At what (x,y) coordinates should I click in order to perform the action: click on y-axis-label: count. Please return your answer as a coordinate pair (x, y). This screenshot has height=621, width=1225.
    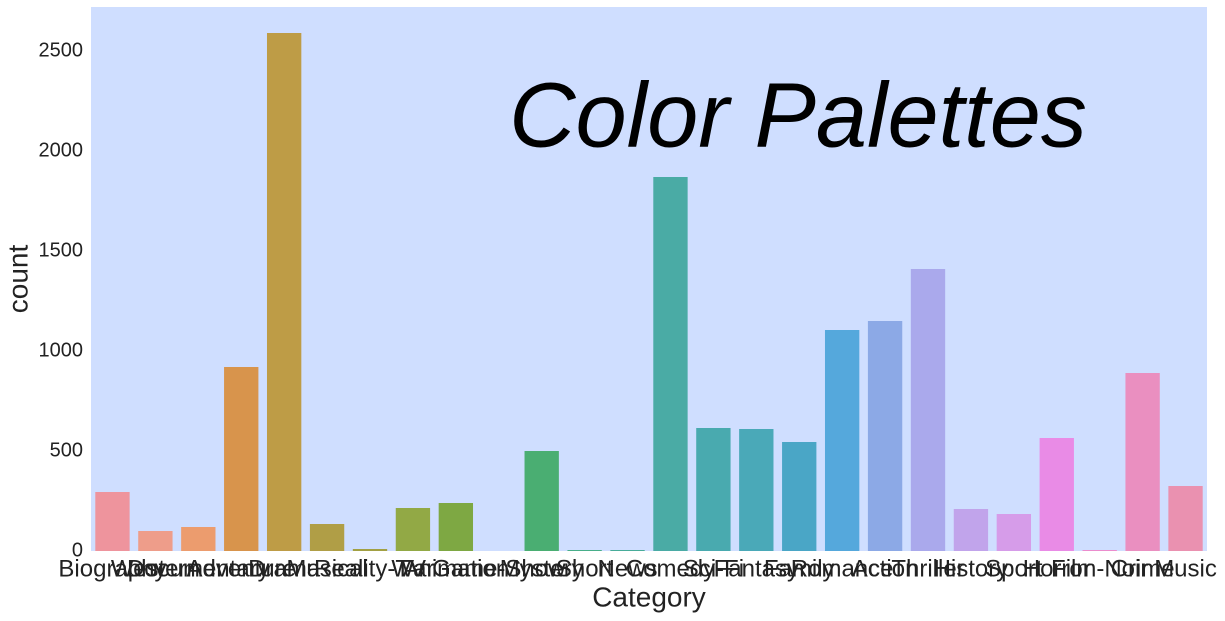
    Looking at the image, I should click on (17, 279).